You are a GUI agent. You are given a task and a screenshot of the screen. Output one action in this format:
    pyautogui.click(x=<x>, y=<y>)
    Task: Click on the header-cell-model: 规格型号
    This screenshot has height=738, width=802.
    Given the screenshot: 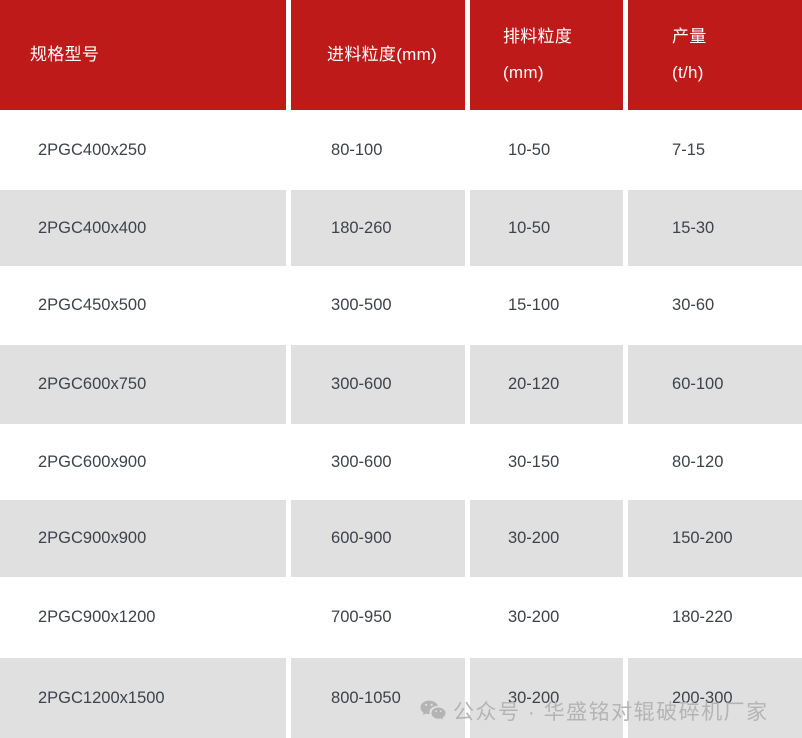 What is the action you would take?
    pyautogui.click(x=143, y=55)
    